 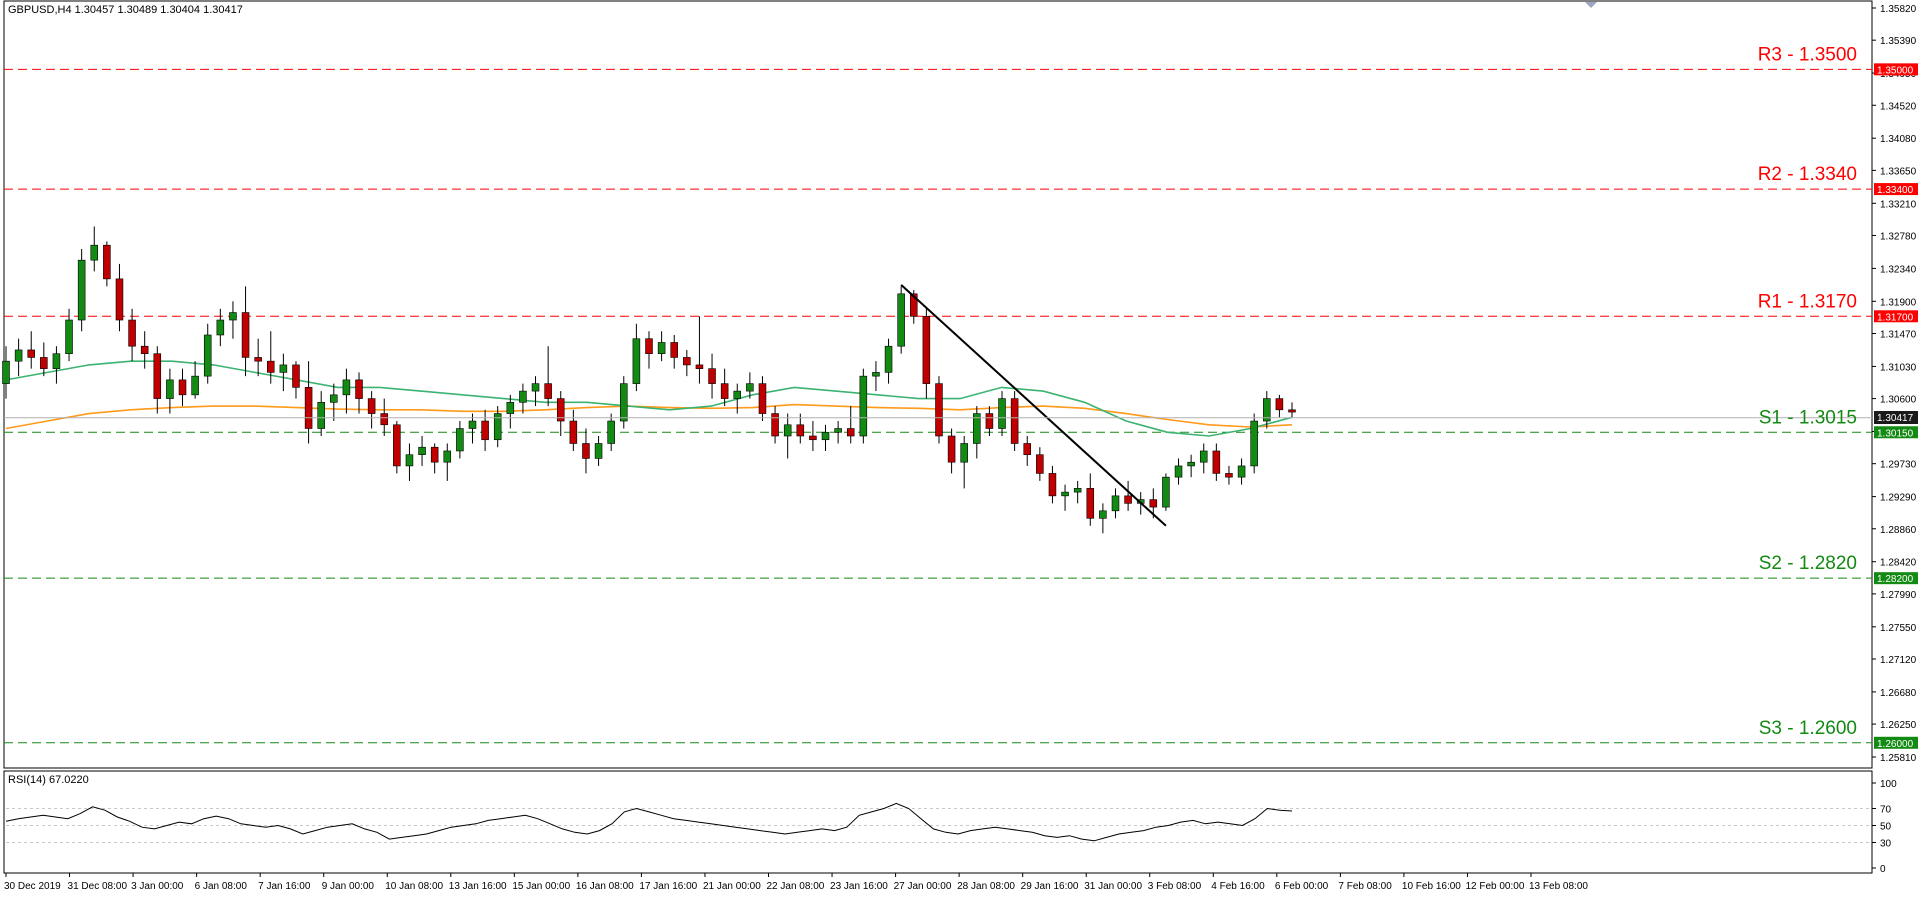 I want to click on chart-shift-marker-icon, so click(x=1591, y=5).